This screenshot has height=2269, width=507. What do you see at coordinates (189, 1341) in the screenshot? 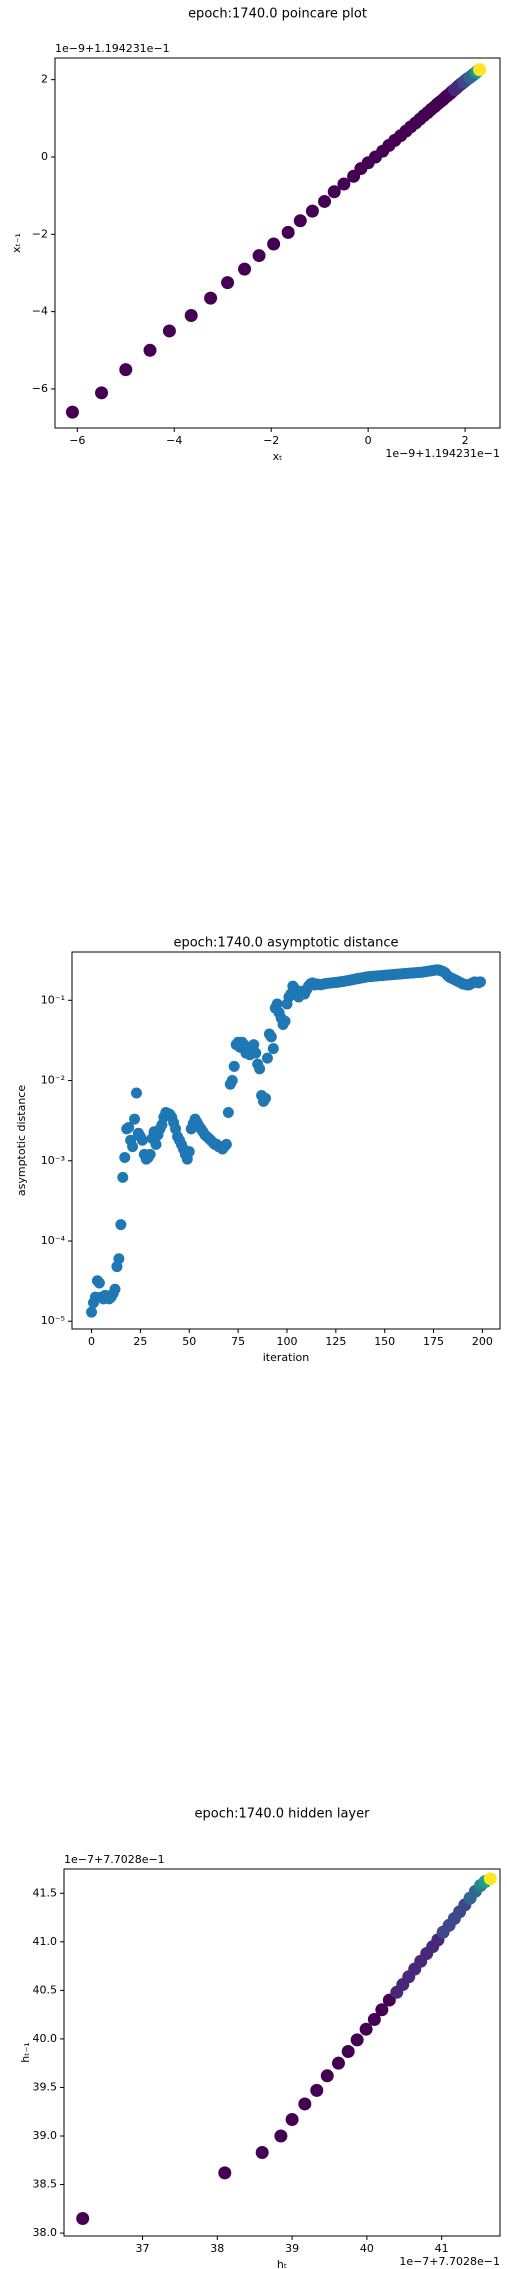
I see `x-tick-label: 50` at bounding box center [189, 1341].